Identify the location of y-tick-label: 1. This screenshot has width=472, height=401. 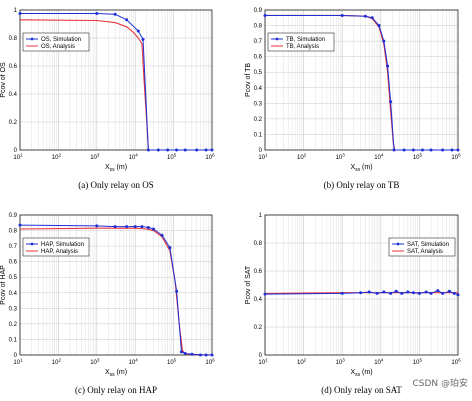
(261, 216).